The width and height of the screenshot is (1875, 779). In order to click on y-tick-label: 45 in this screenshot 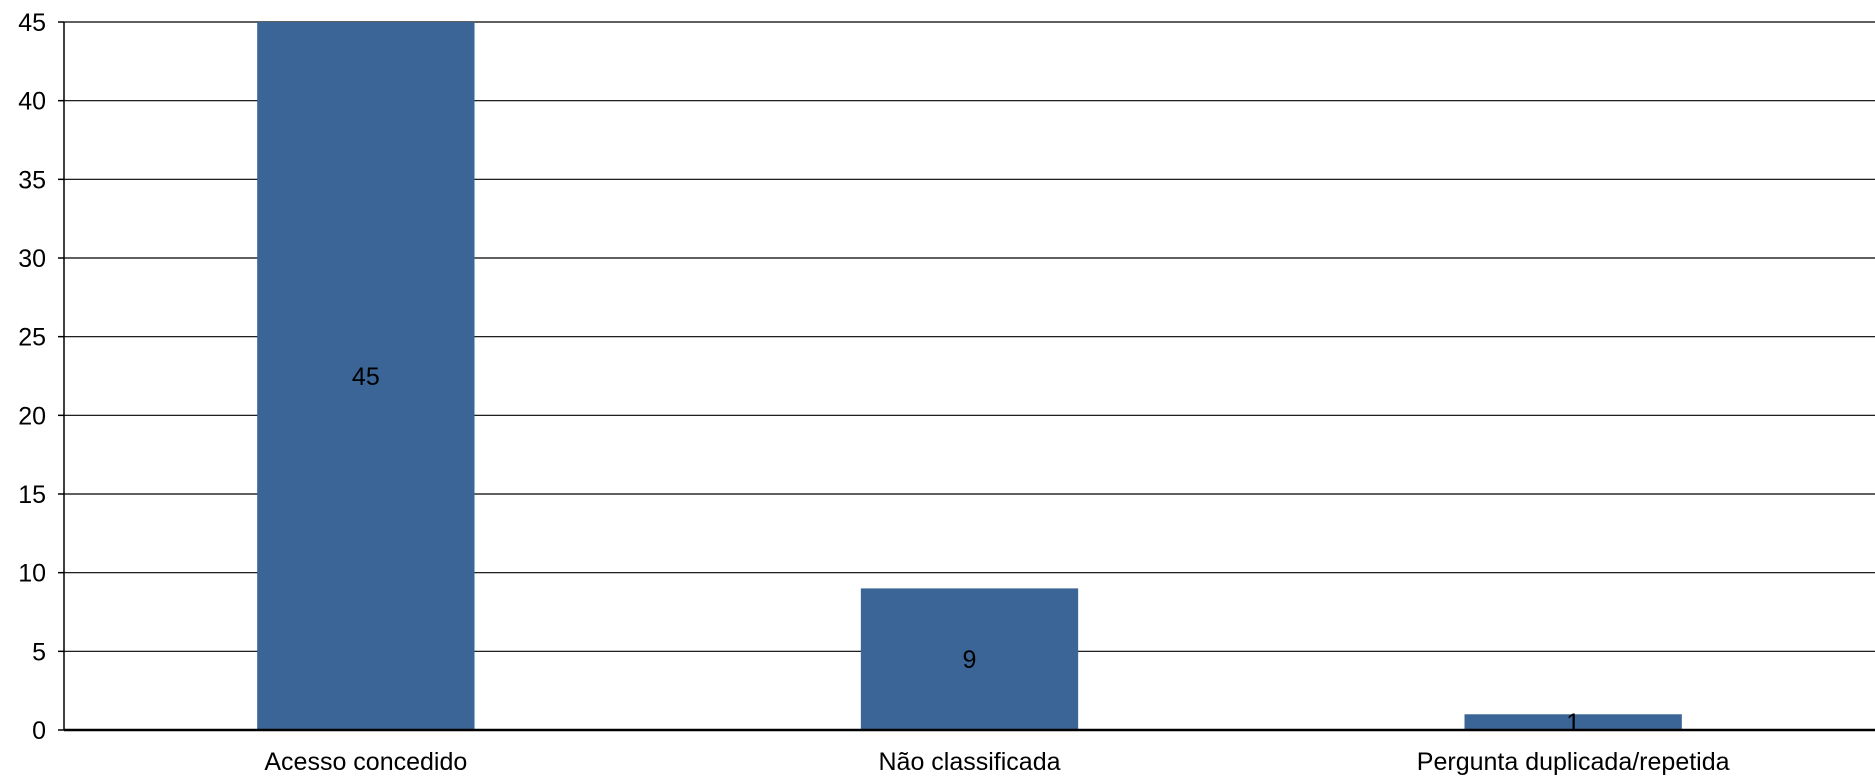, I will do `click(32, 23)`.